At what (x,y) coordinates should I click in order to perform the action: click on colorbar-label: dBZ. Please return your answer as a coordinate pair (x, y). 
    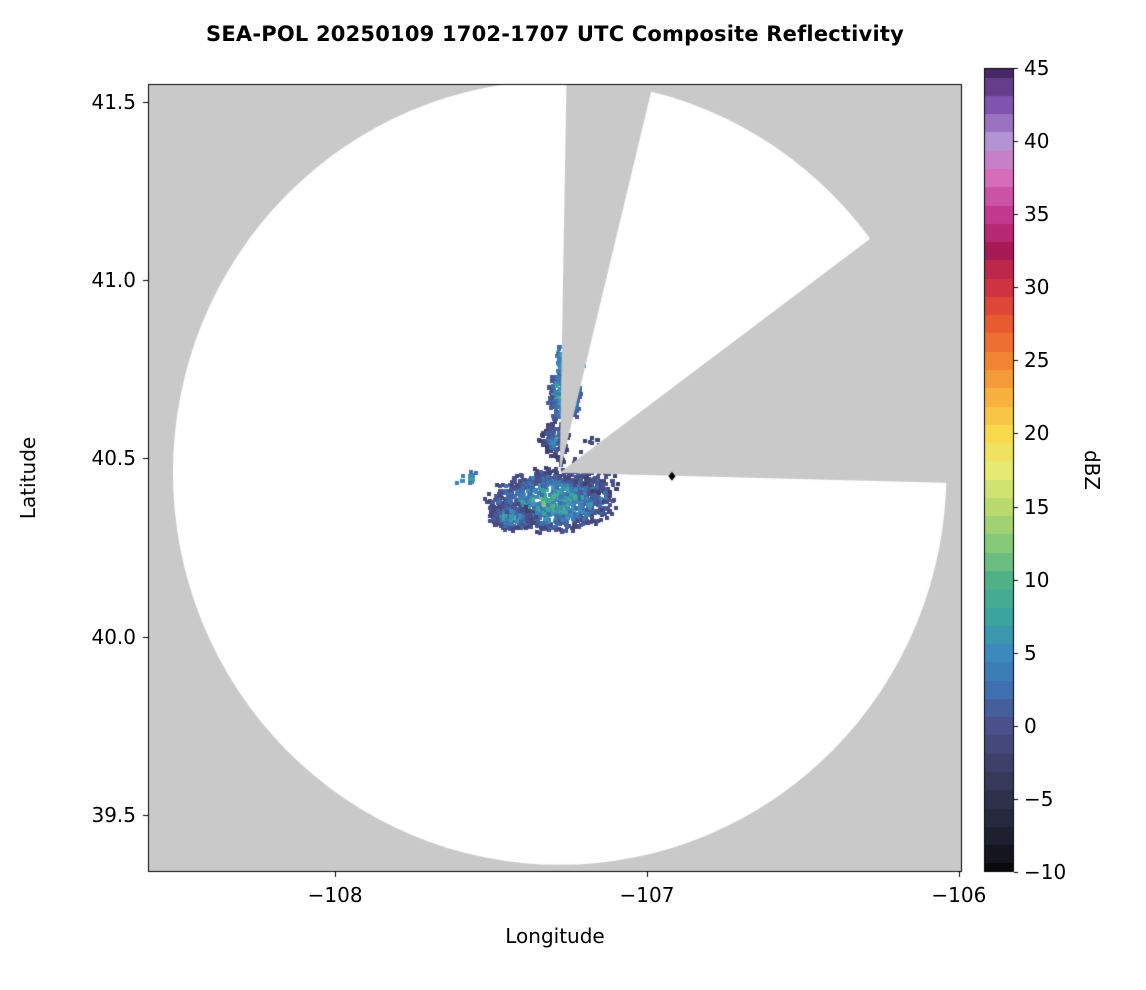
    Looking at the image, I should click on (1092, 470).